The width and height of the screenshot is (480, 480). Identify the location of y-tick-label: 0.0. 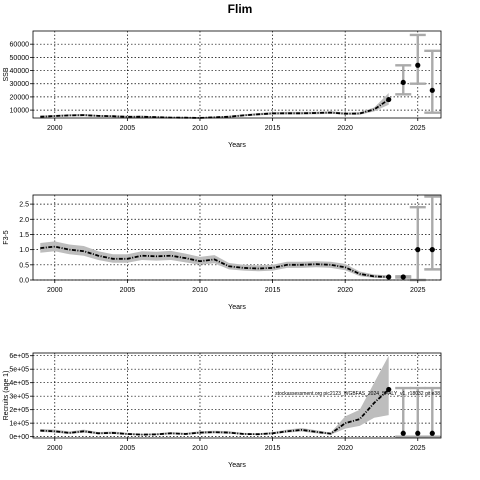
(24, 281).